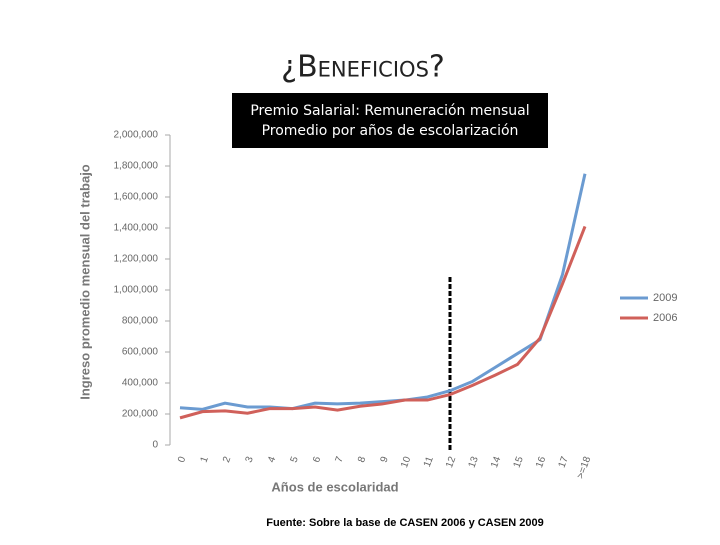 Image resolution: width=720 pixels, height=545 pixels. What do you see at coordinates (389, 111) in the screenshot?
I see `subtitle: Premio Salarial: Remuneración mensual` at bounding box center [389, 111].